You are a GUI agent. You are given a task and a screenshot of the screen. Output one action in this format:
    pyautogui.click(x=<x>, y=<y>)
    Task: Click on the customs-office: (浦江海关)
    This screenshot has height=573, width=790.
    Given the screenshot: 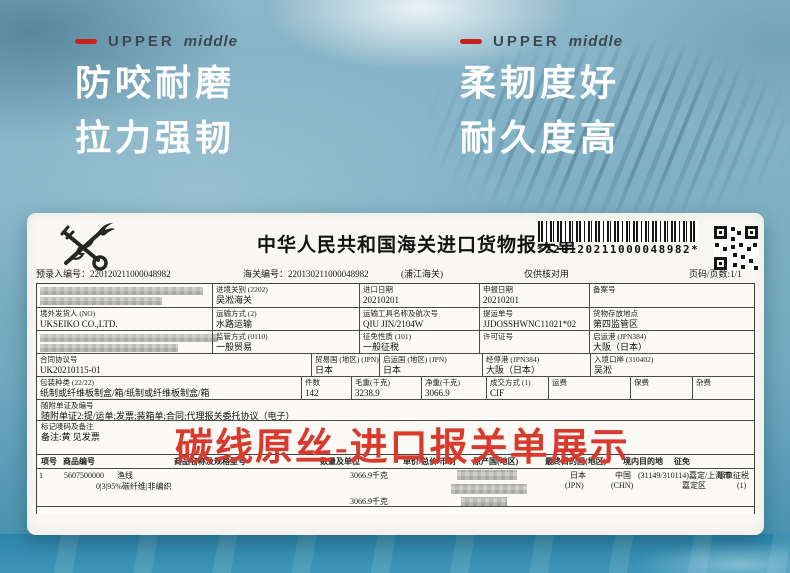 What is the action you would take?
    pyautogui.click(x=422, y=274)
    